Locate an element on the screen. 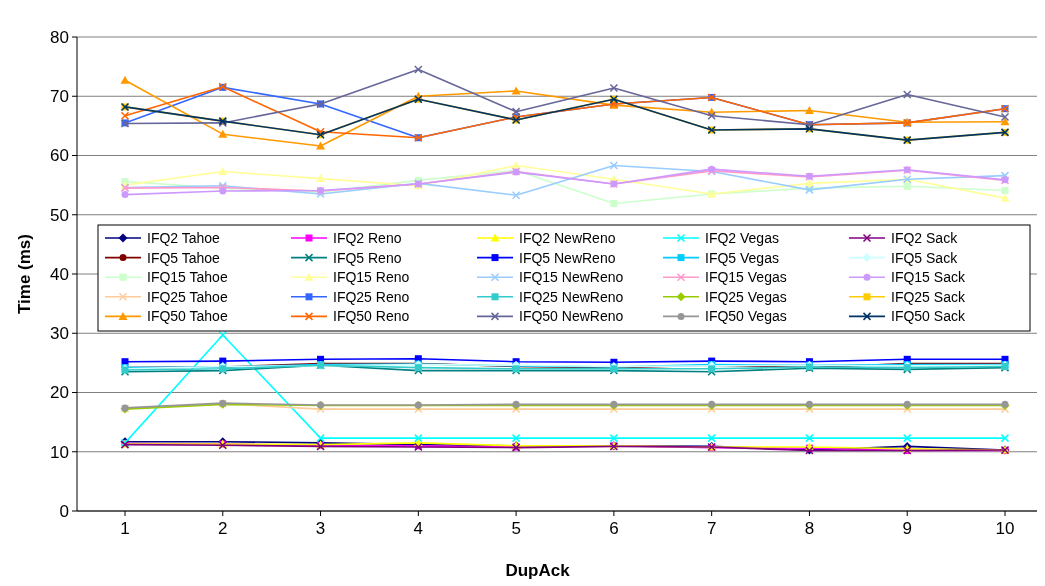 The image size is (1045, 586). legend-label: IFQ25 Reno is located at coordinates (371, 296).